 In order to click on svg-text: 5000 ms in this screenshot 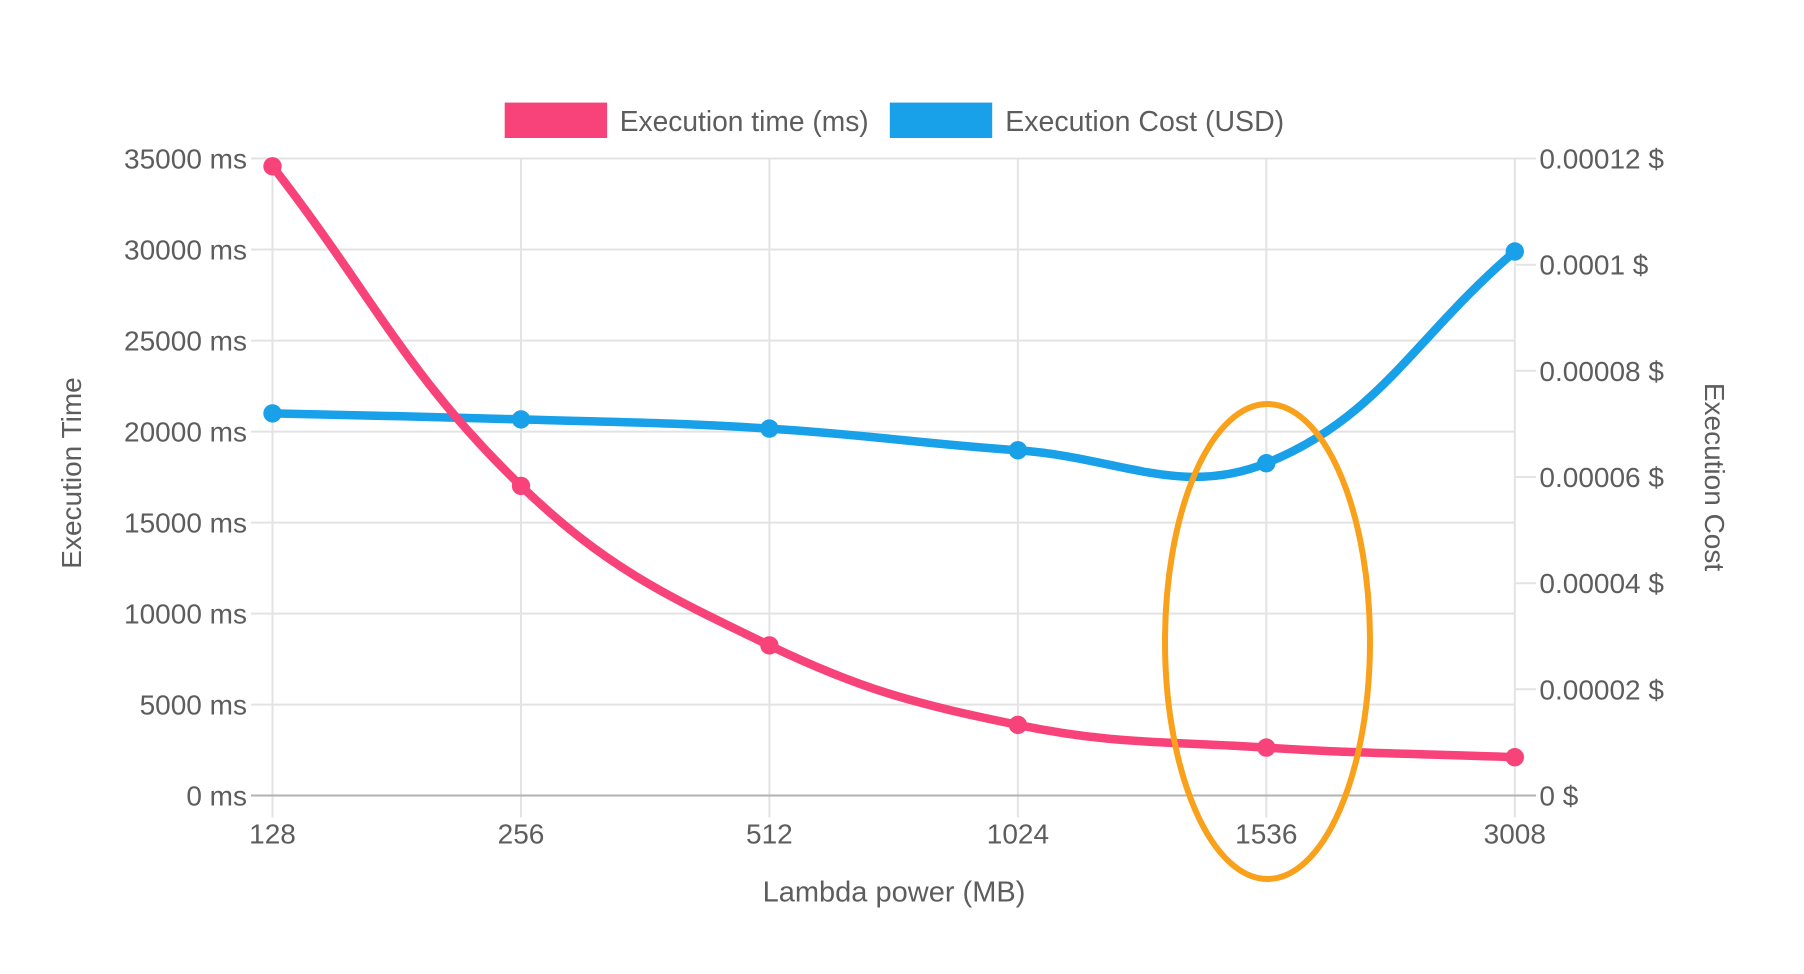, I will do `click(193, 705)`.